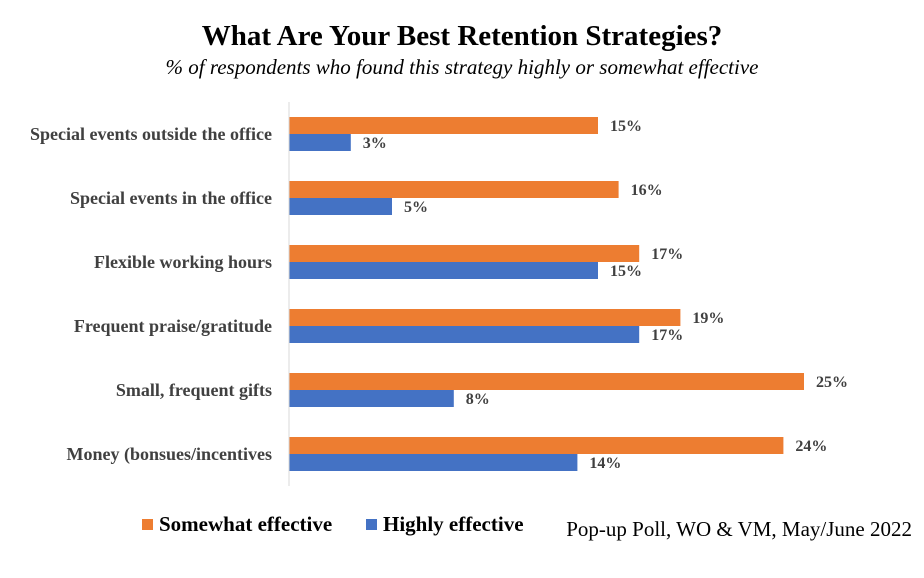 The width and height of the screenshot is (924, 578). Describe the element at coordinates (708, 318) in the screenshot. I see `data-label-somewhat: 19%` at that location.